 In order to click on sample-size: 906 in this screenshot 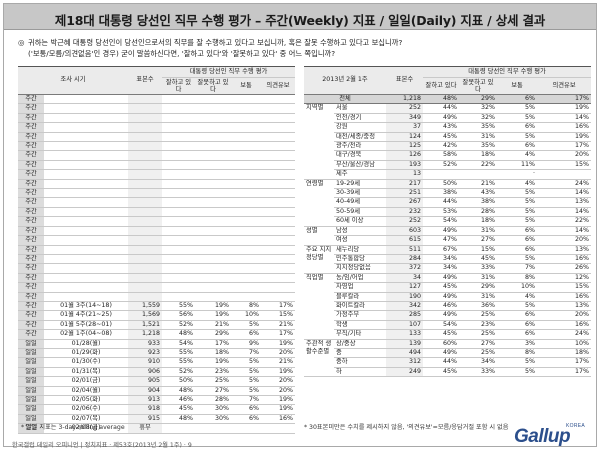, I will do `click(145, 372)`.